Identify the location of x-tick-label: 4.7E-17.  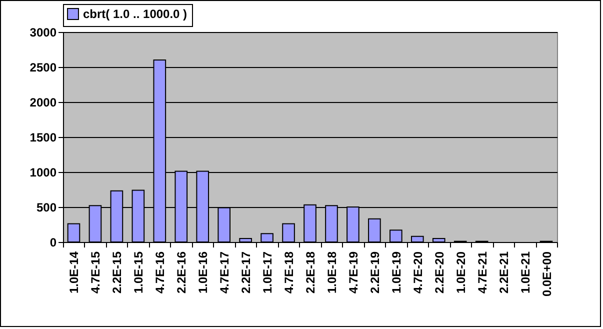
(225, 272).